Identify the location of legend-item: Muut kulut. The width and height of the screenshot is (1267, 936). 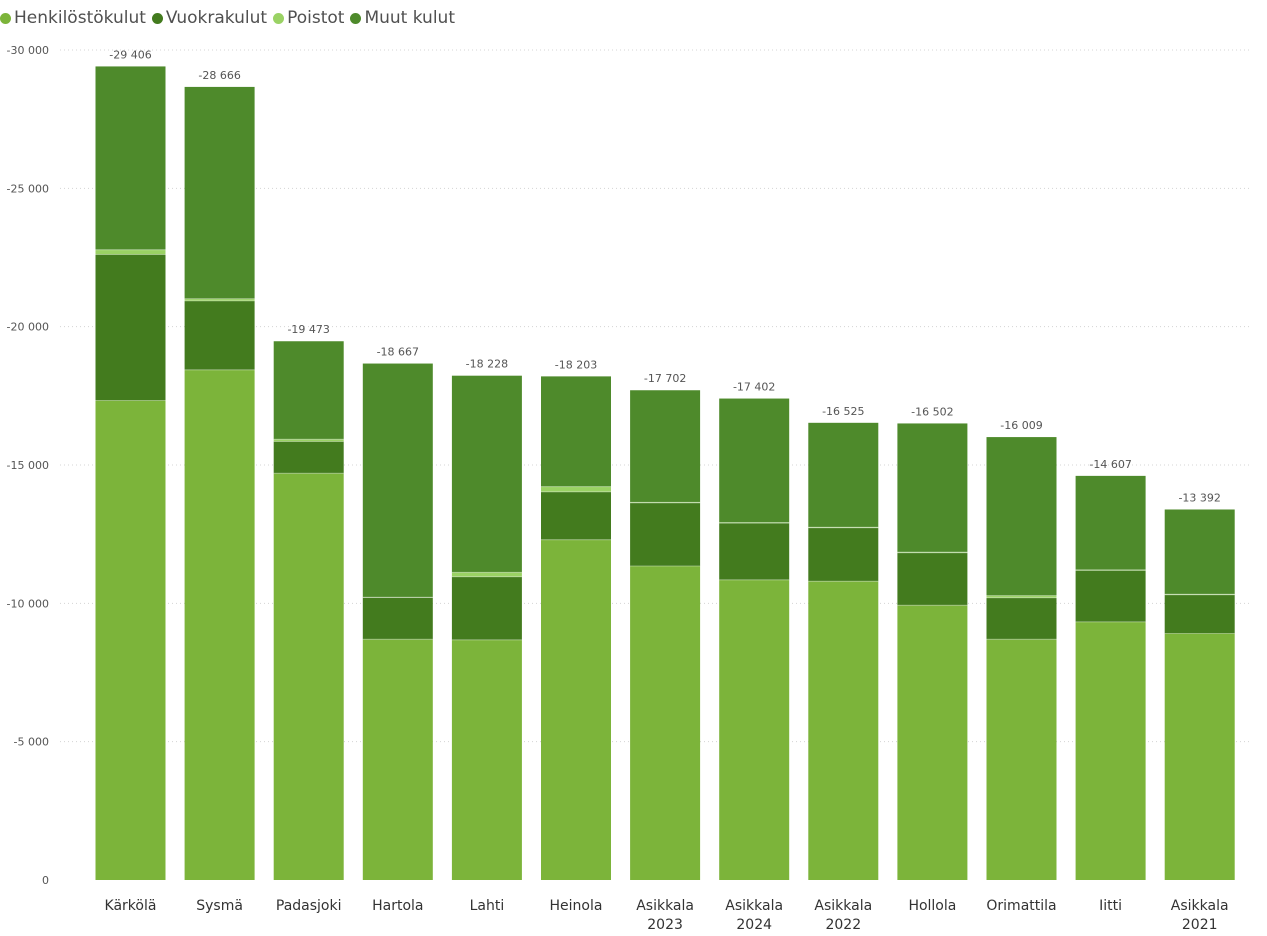
(402, 18).